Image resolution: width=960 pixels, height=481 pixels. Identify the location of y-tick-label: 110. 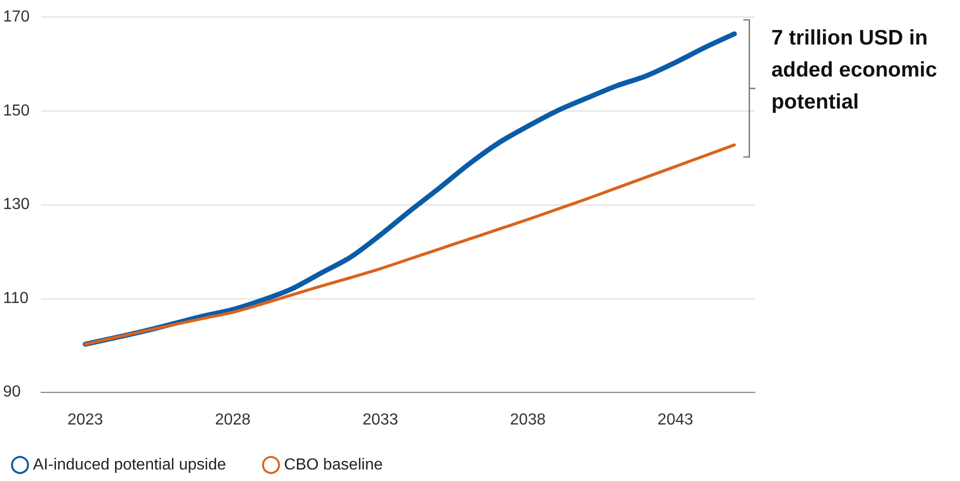
(16, 298).